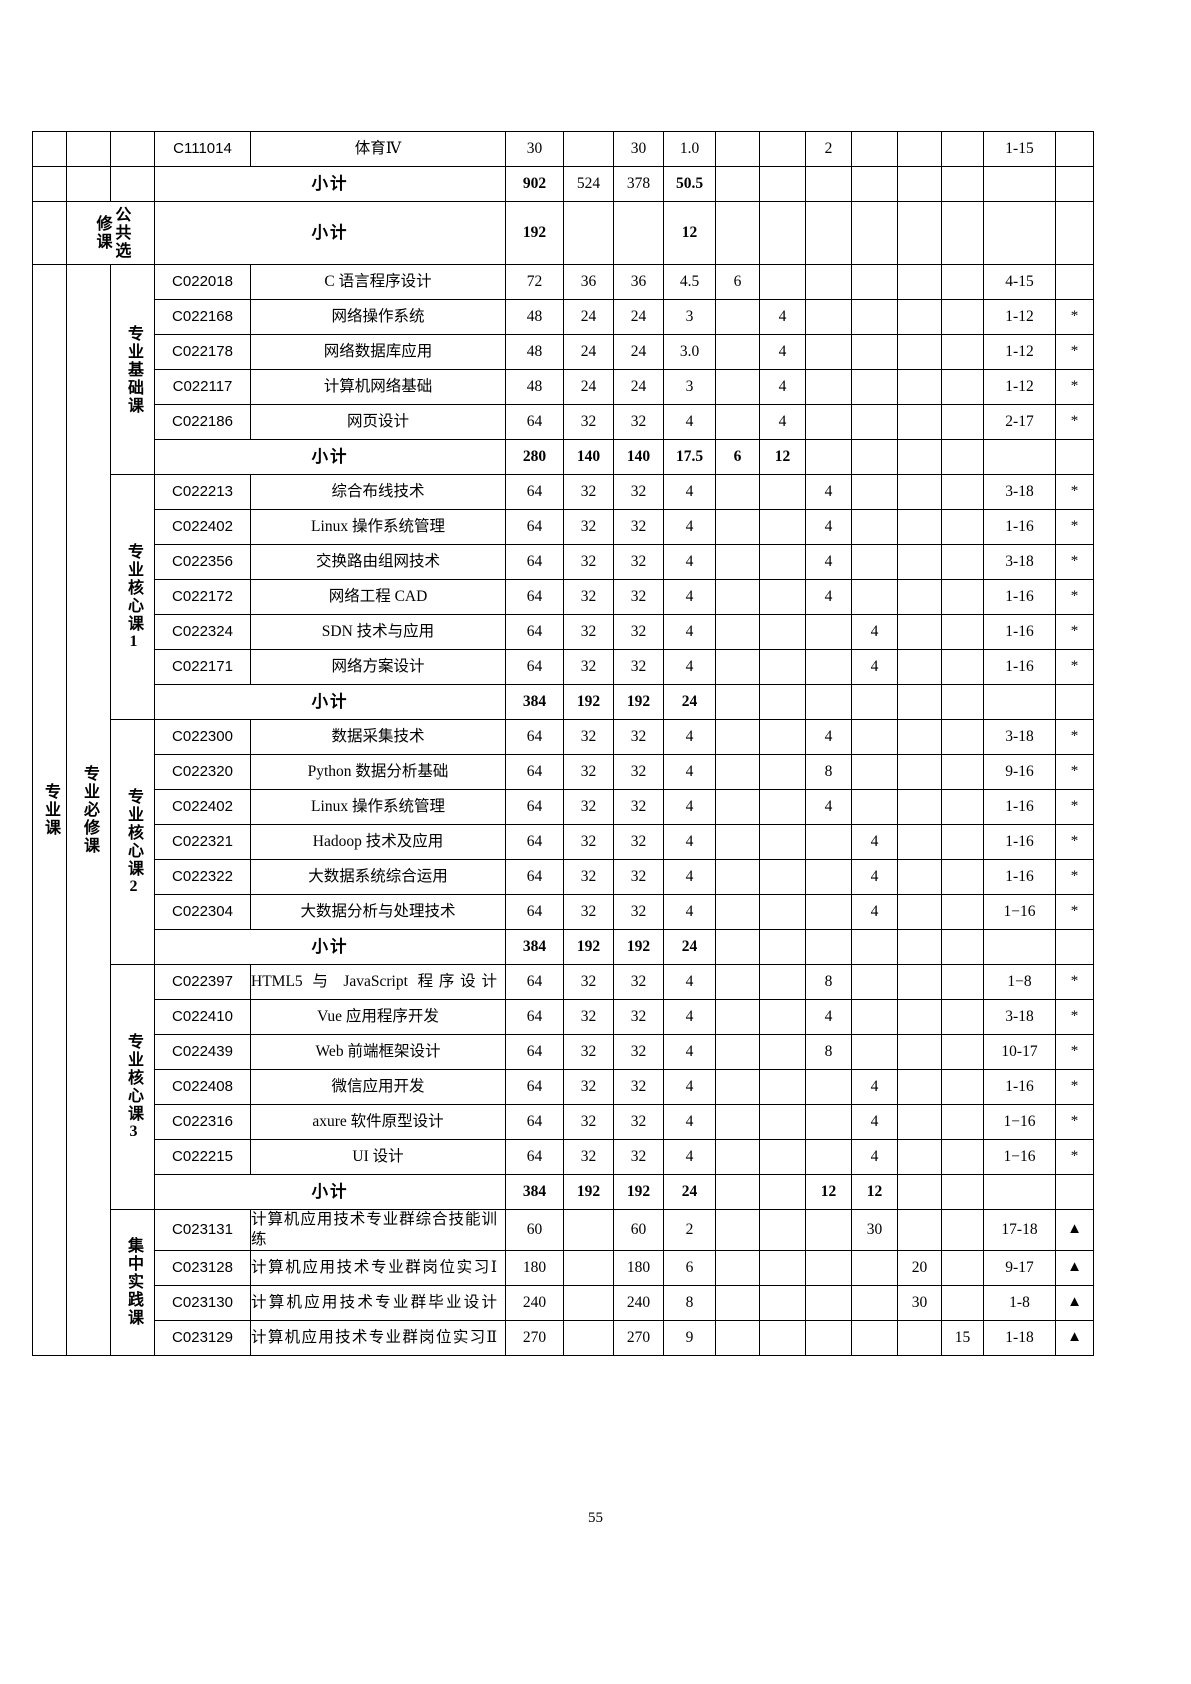 Image resolution: width=1191 pixels, height=1684 pixels. What do you see at coordinates (1019, 597) in the screenshot?
I see `week-range: 1-16` at bounding box center [1019, 597].